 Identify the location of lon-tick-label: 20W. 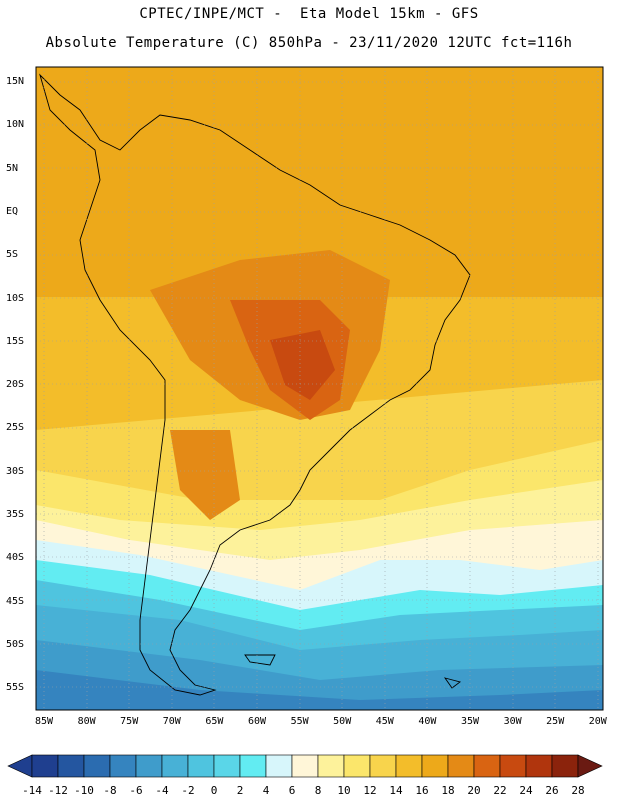
(597, 721).